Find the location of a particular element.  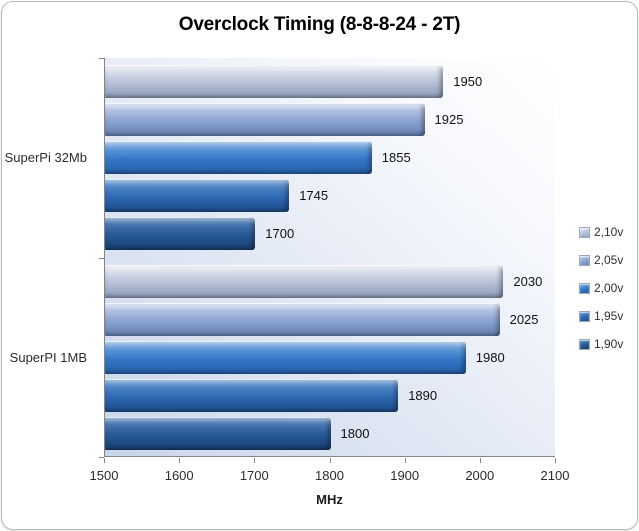

bar-row: 1855 is located at coordinates (330, 158).